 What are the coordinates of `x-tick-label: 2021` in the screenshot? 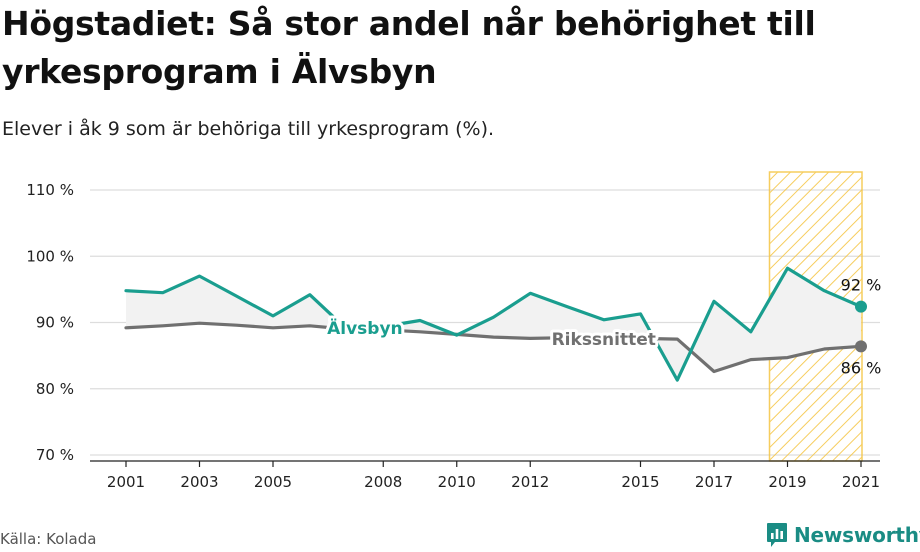 It's located at (861, 482).